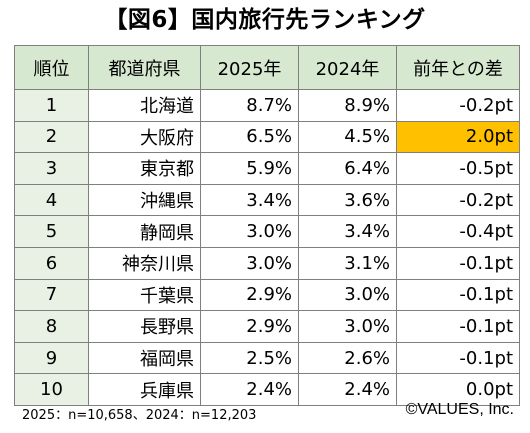  What do you see at coordinates (51, 200) in the screenshot?
I see `cell-rank: 4` at bounding box center [51, 200].